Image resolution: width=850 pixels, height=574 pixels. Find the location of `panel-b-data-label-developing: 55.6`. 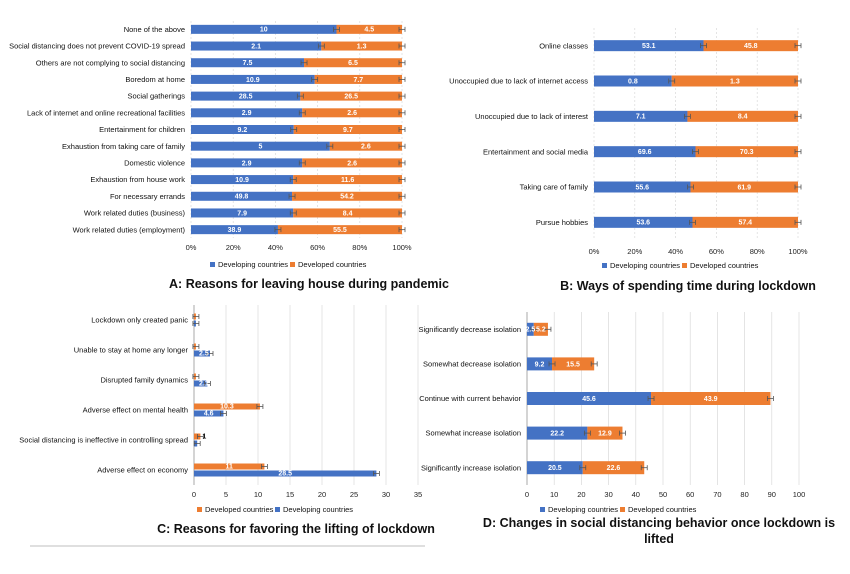

panel-b-data-label-developing: 55.6 is located at coordinates (642, 187).